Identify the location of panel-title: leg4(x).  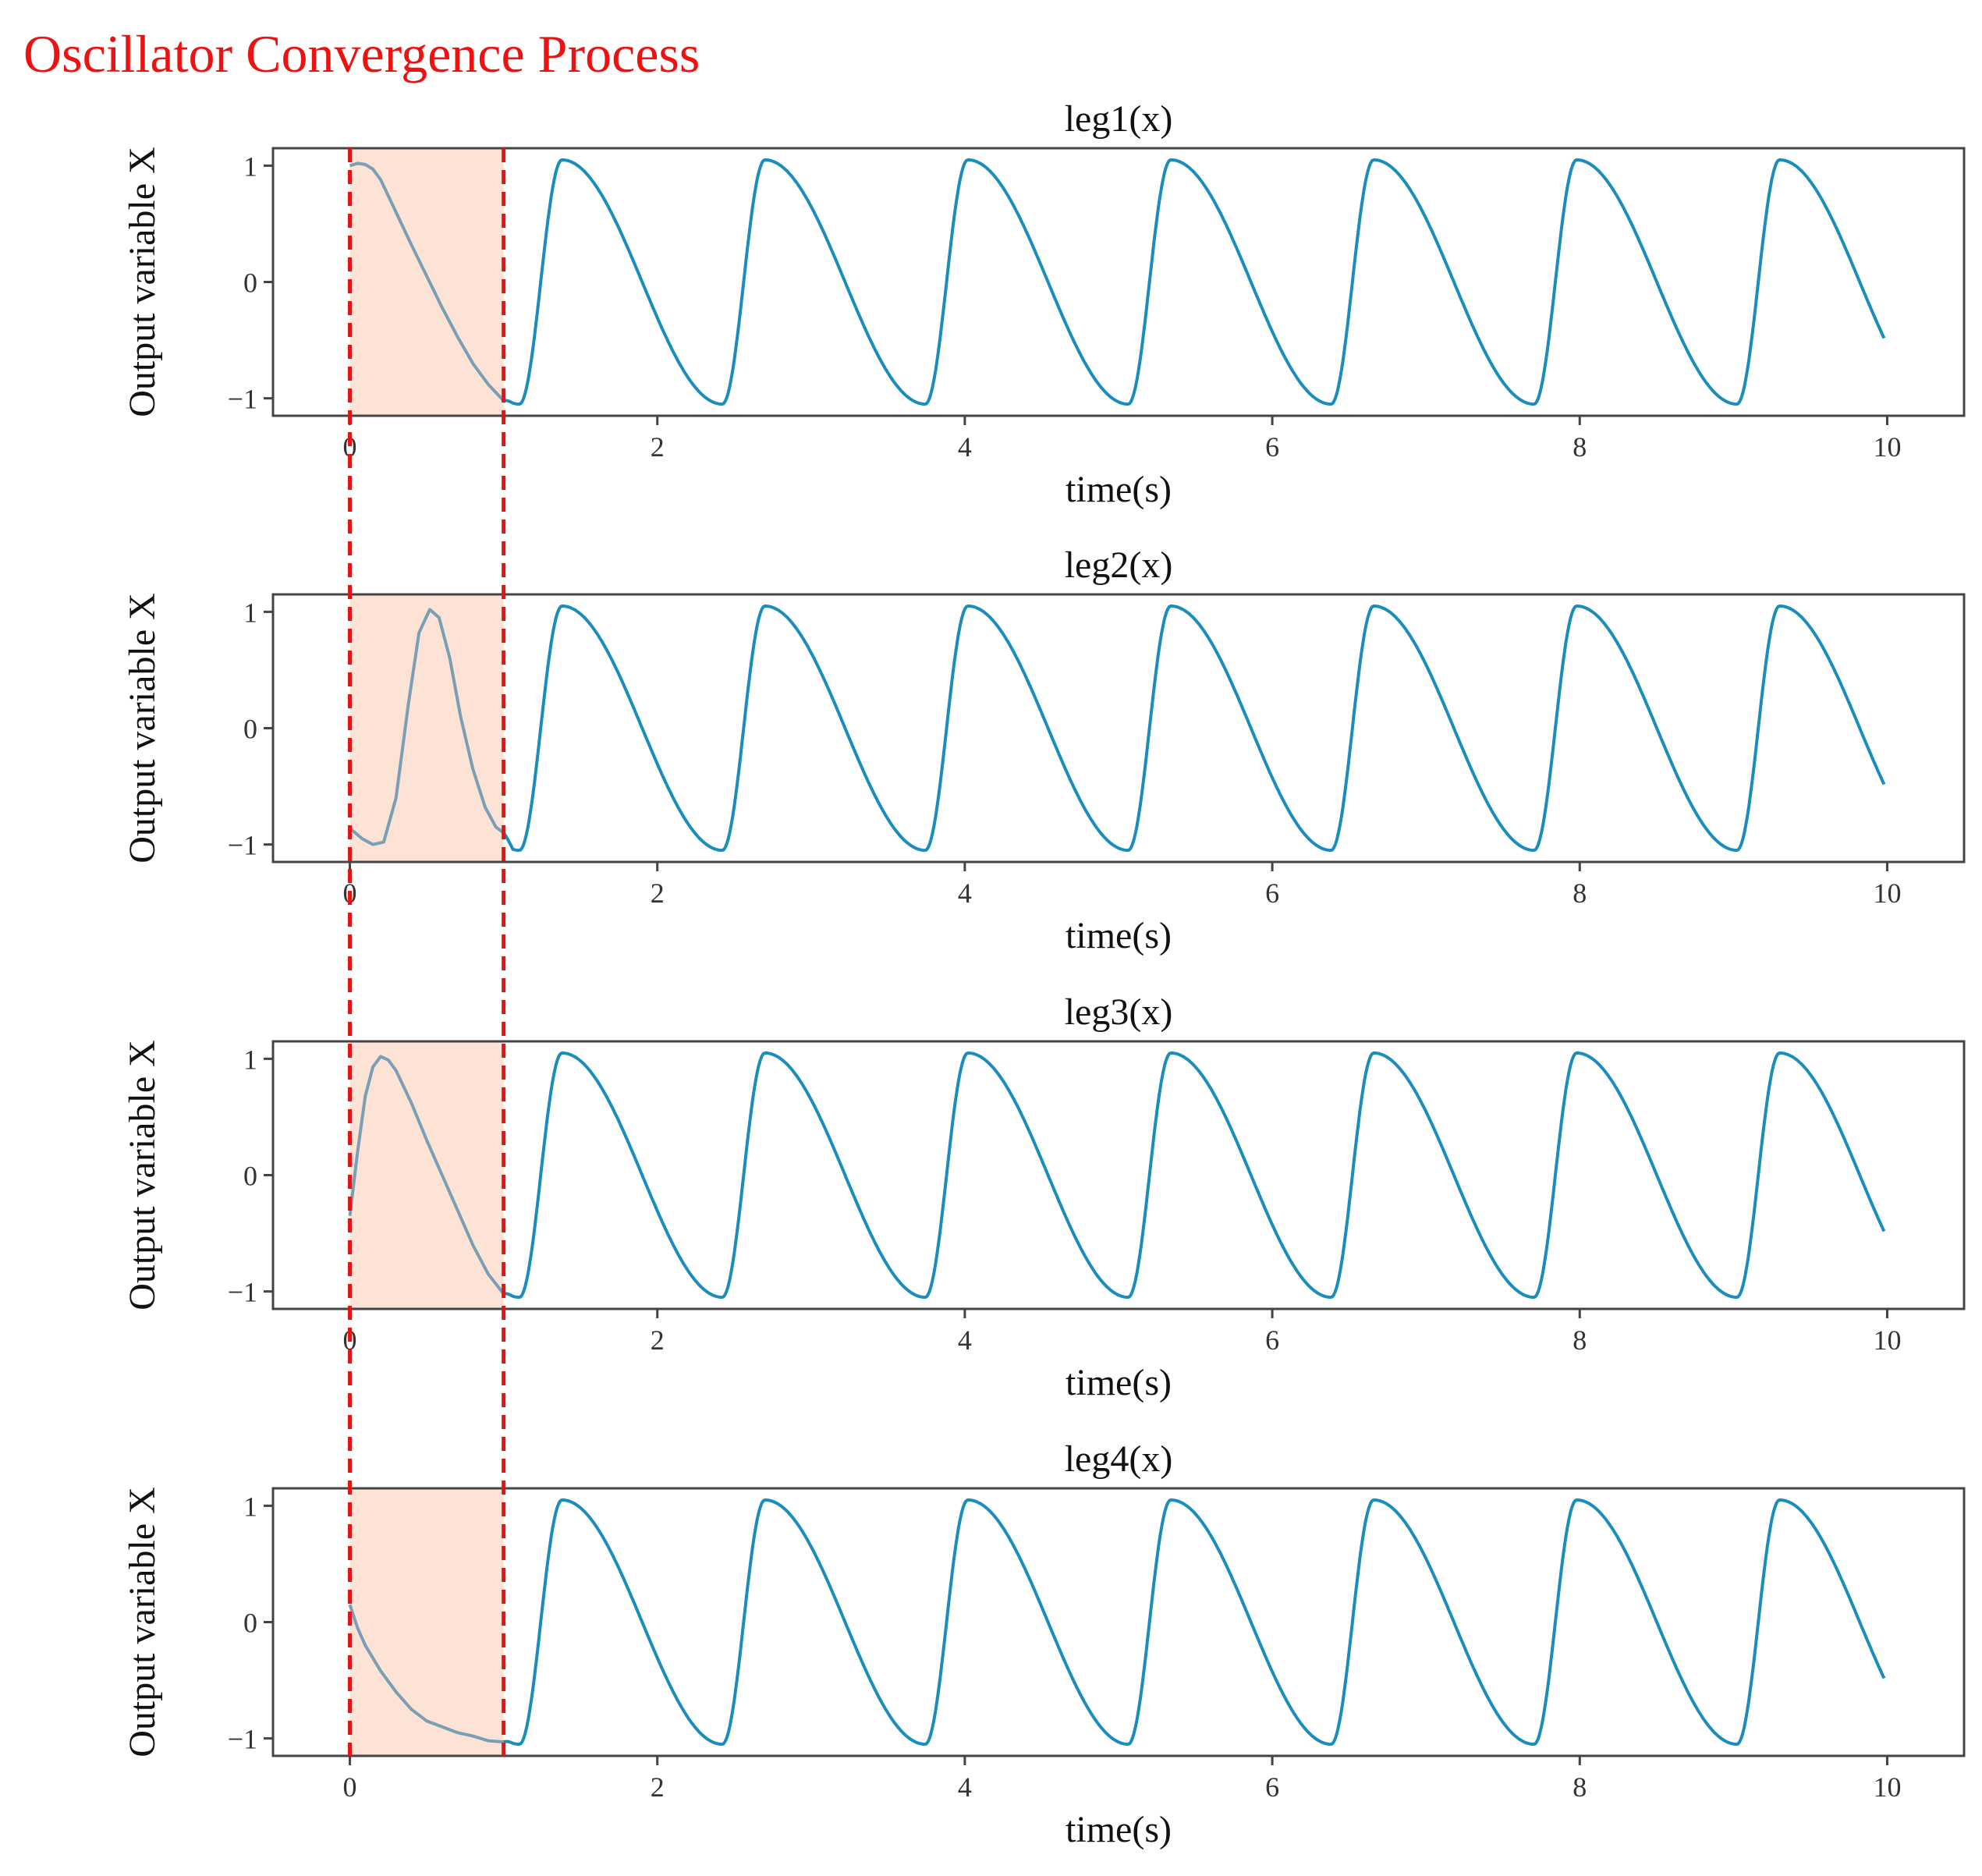
(1119, 1459).